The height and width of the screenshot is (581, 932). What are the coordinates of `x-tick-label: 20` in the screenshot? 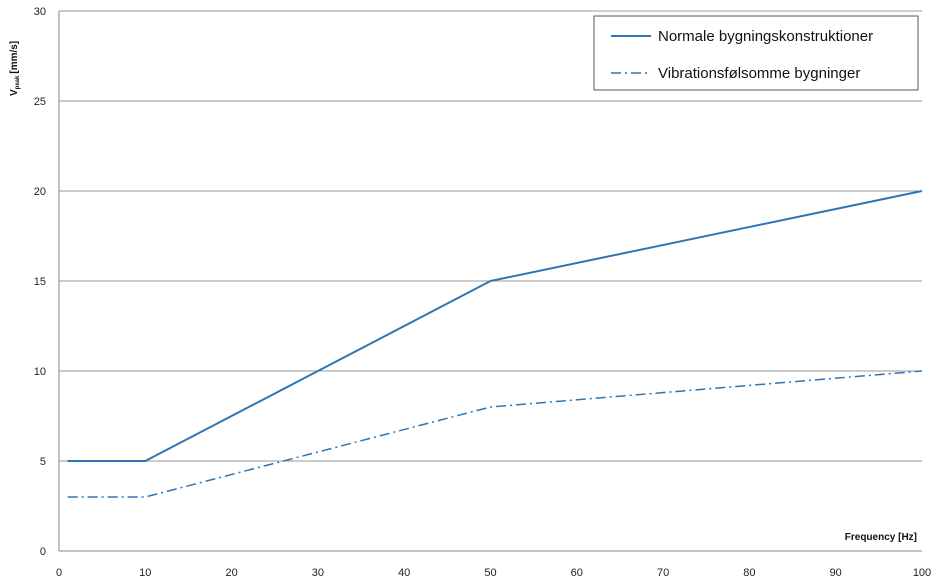 It's located at (231, 573).